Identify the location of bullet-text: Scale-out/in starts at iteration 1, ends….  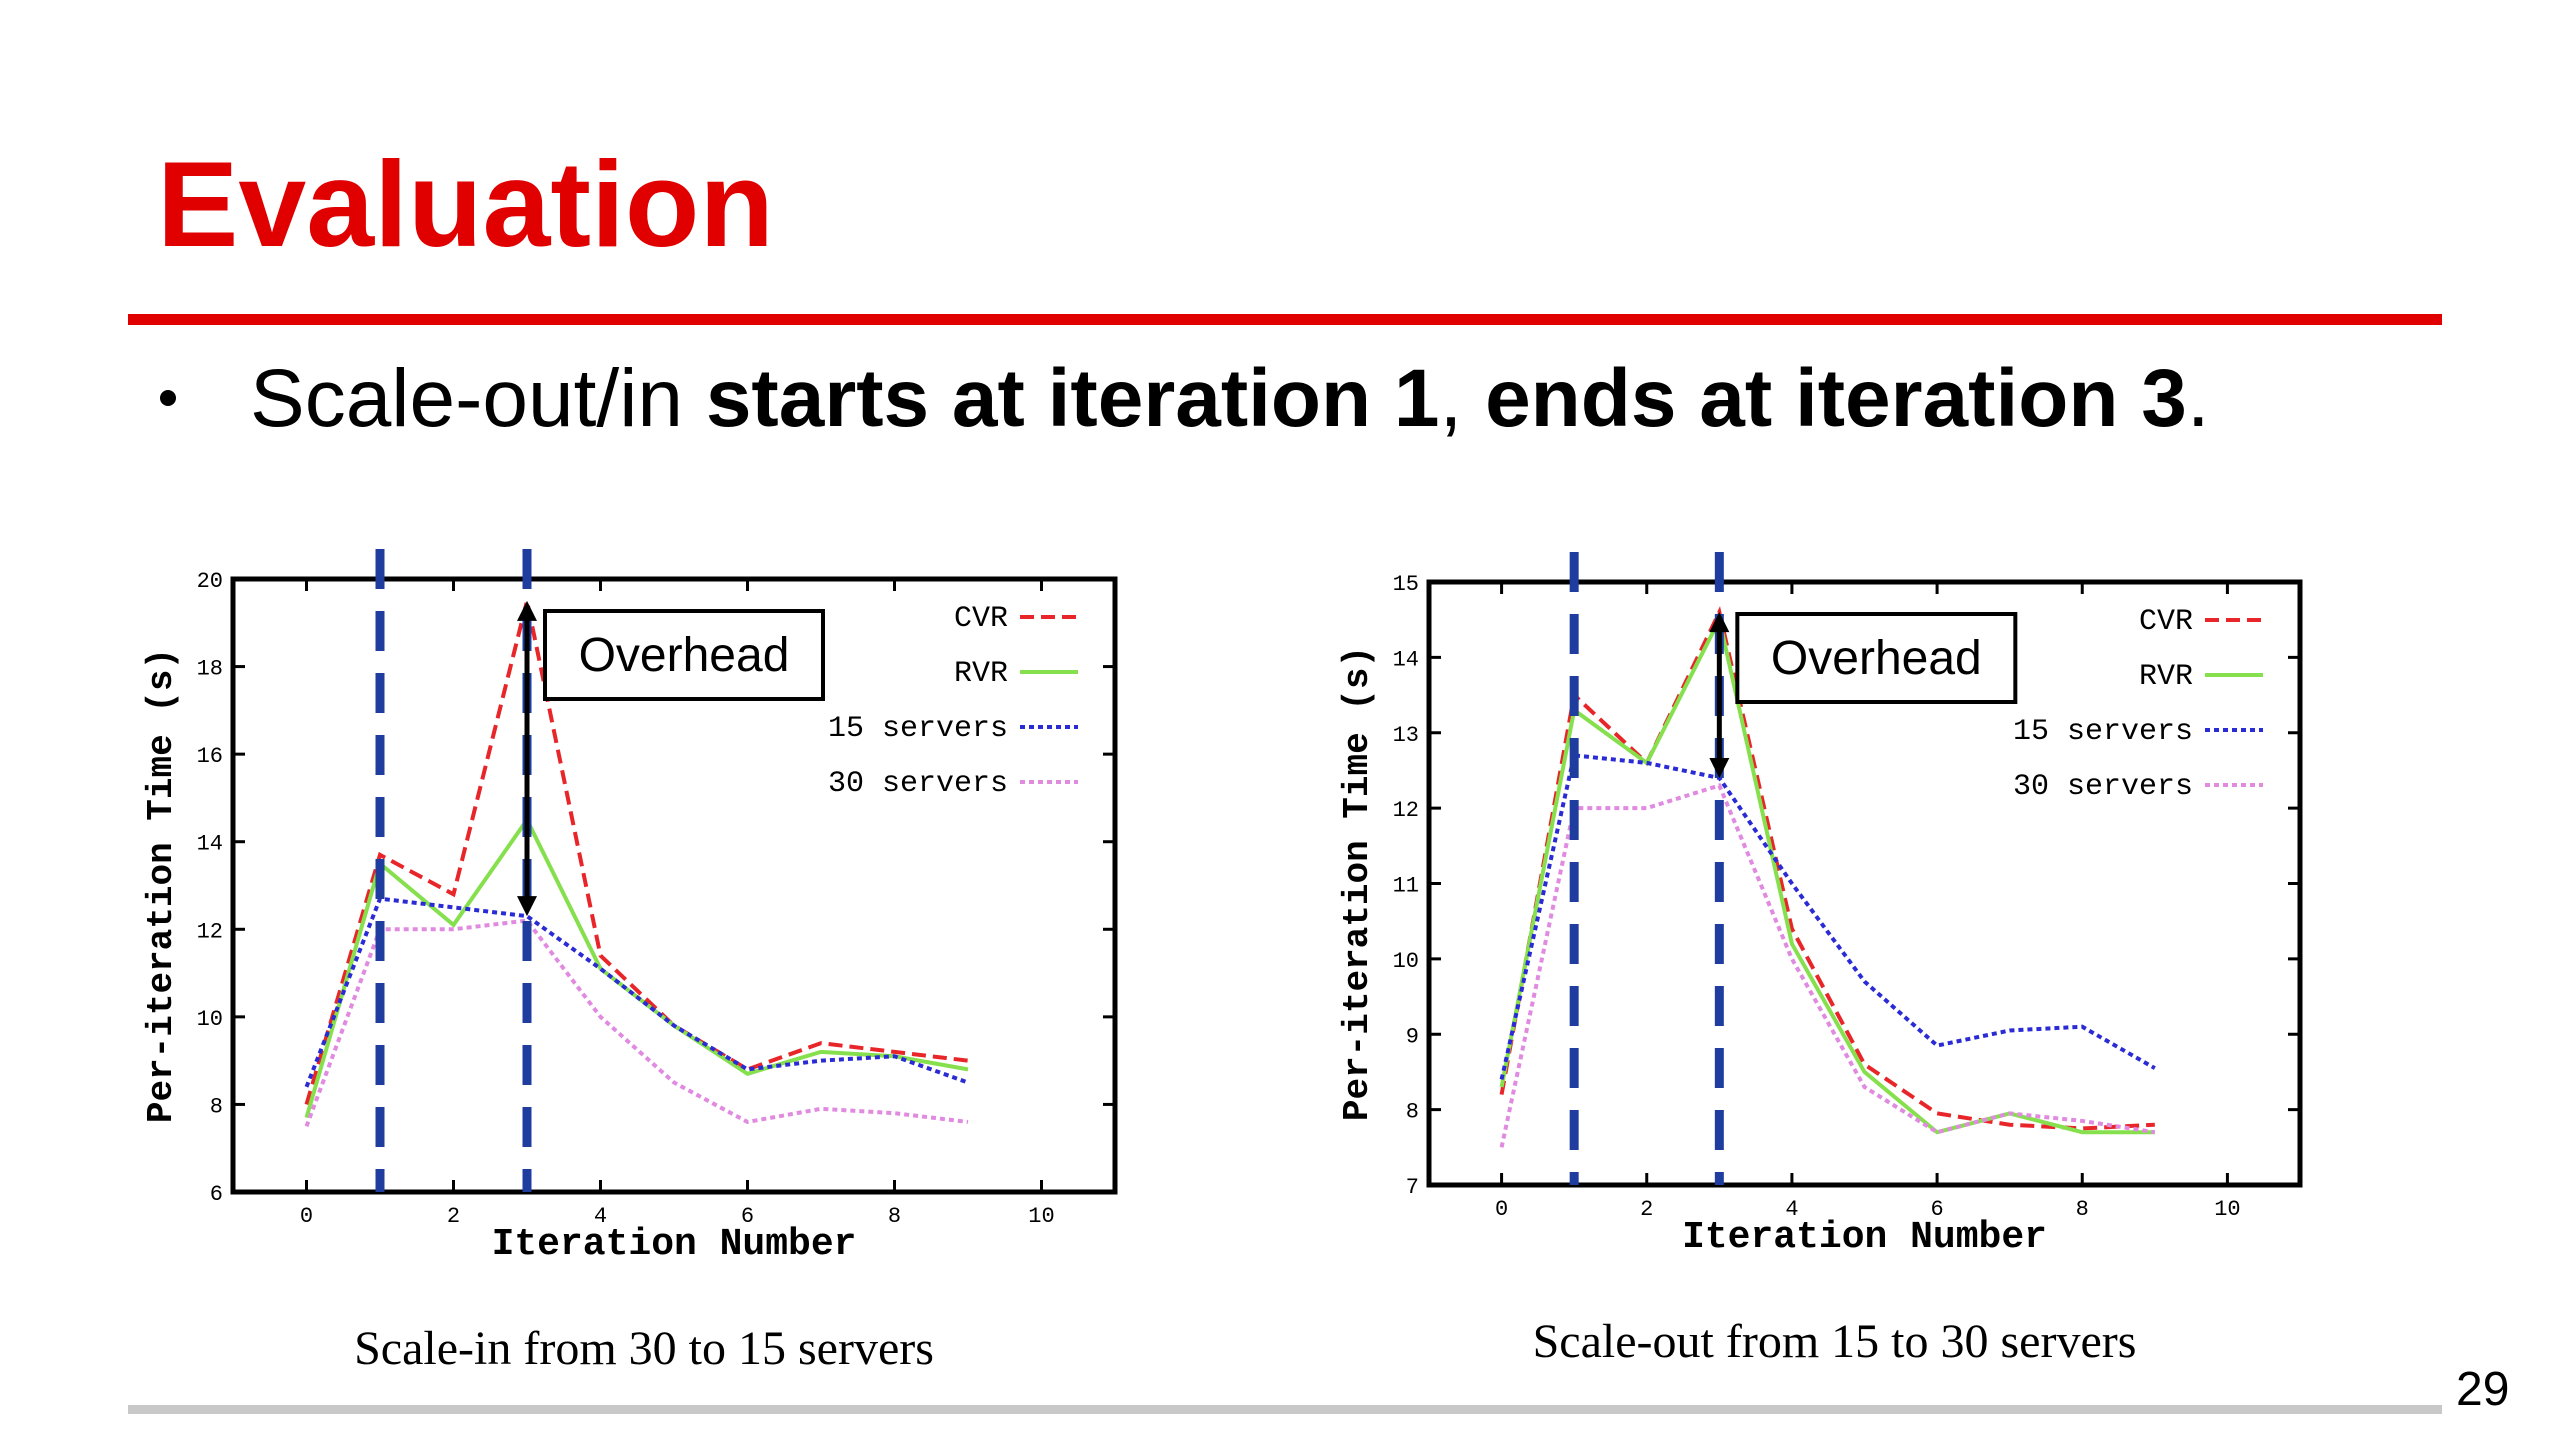
(1230, 398).